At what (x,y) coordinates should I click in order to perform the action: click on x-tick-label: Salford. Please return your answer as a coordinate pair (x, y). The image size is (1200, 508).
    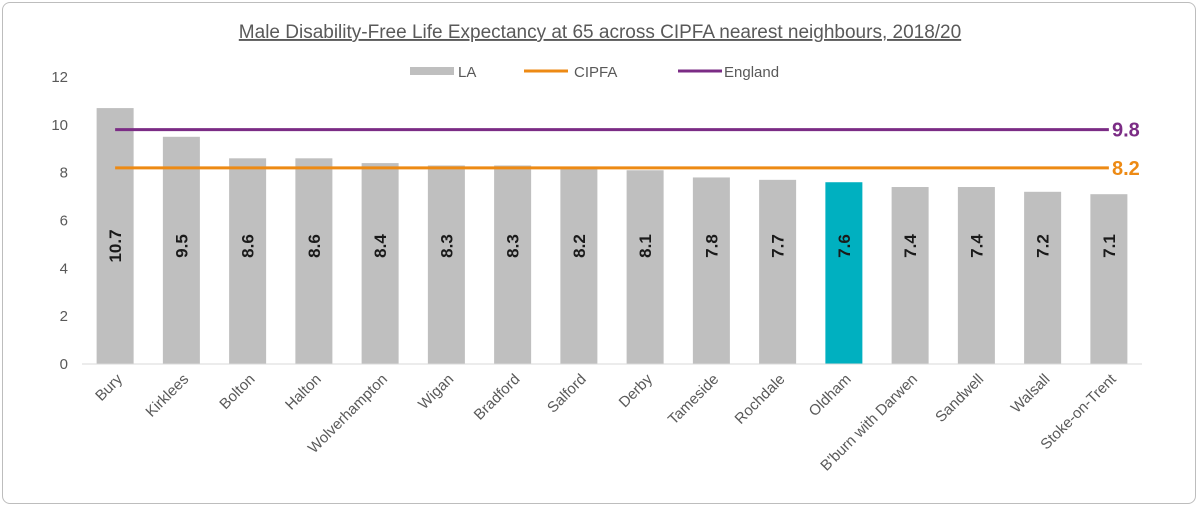
    Looking at the image, I should click on (567, 394).